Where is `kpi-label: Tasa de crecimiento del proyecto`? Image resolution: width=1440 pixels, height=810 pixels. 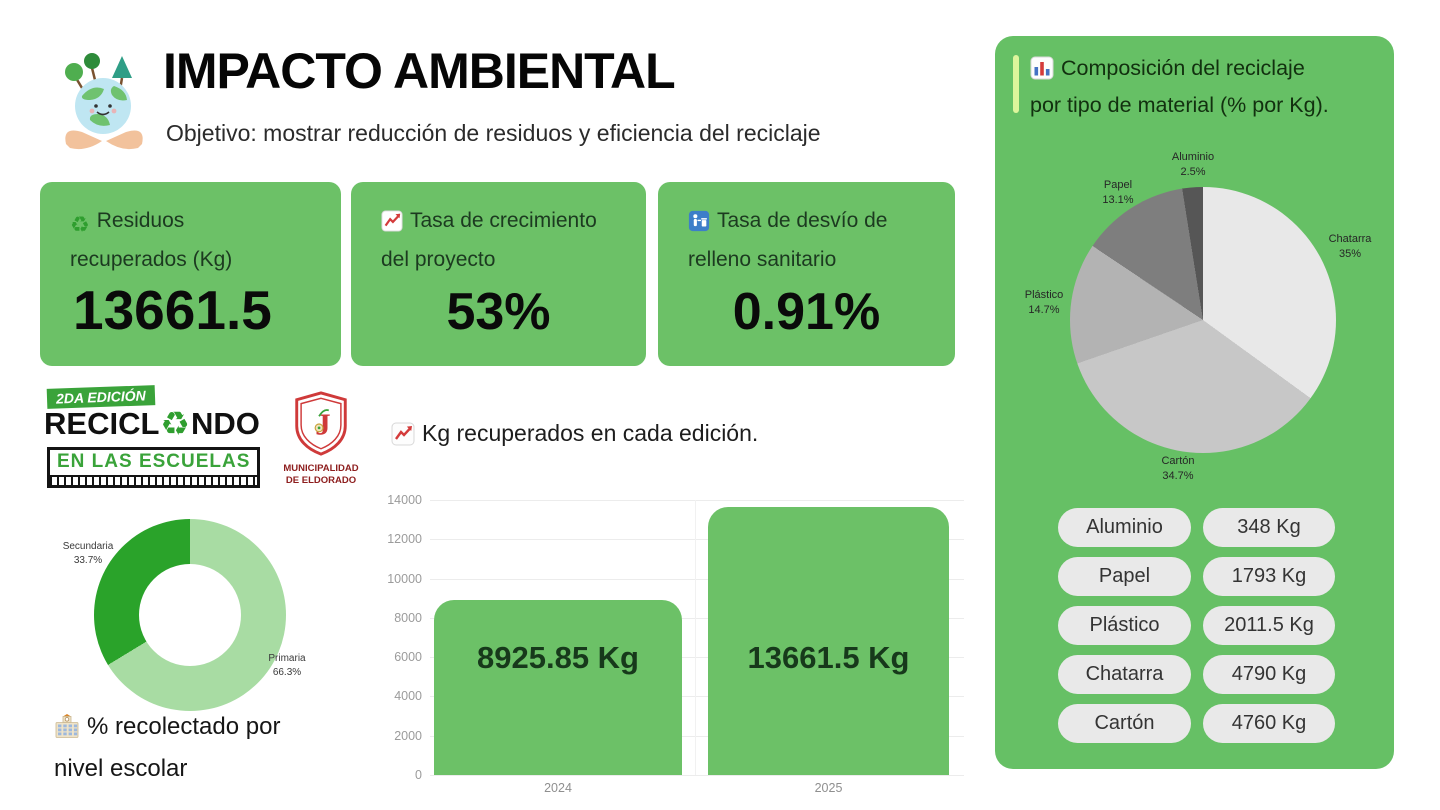 kpi-label: Tasa de crecimiento del proyecto is located at coordinates (489, 240).